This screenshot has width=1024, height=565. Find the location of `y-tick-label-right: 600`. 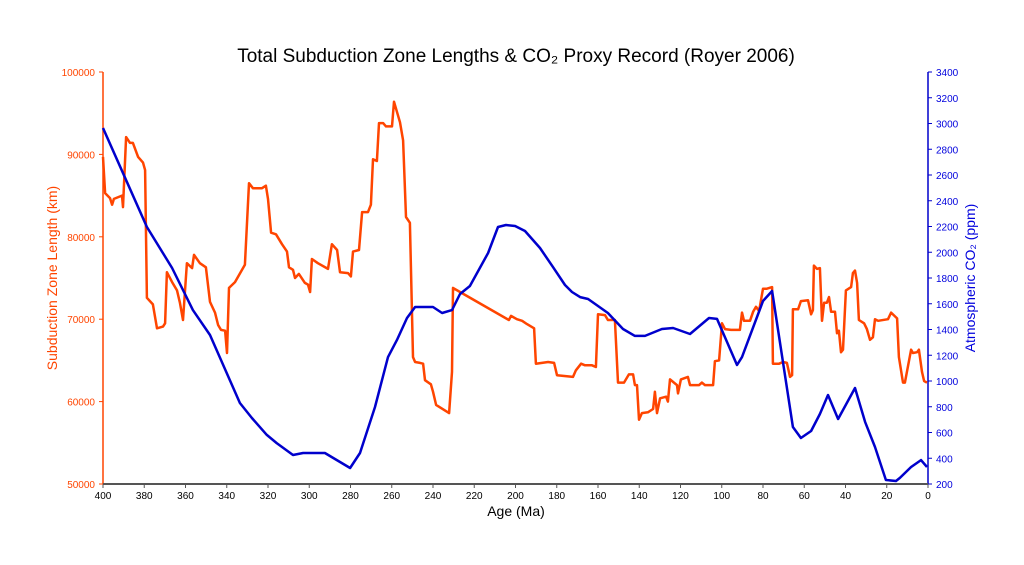

y-tick-label-right: 600 is located at coordinates (944, 434).